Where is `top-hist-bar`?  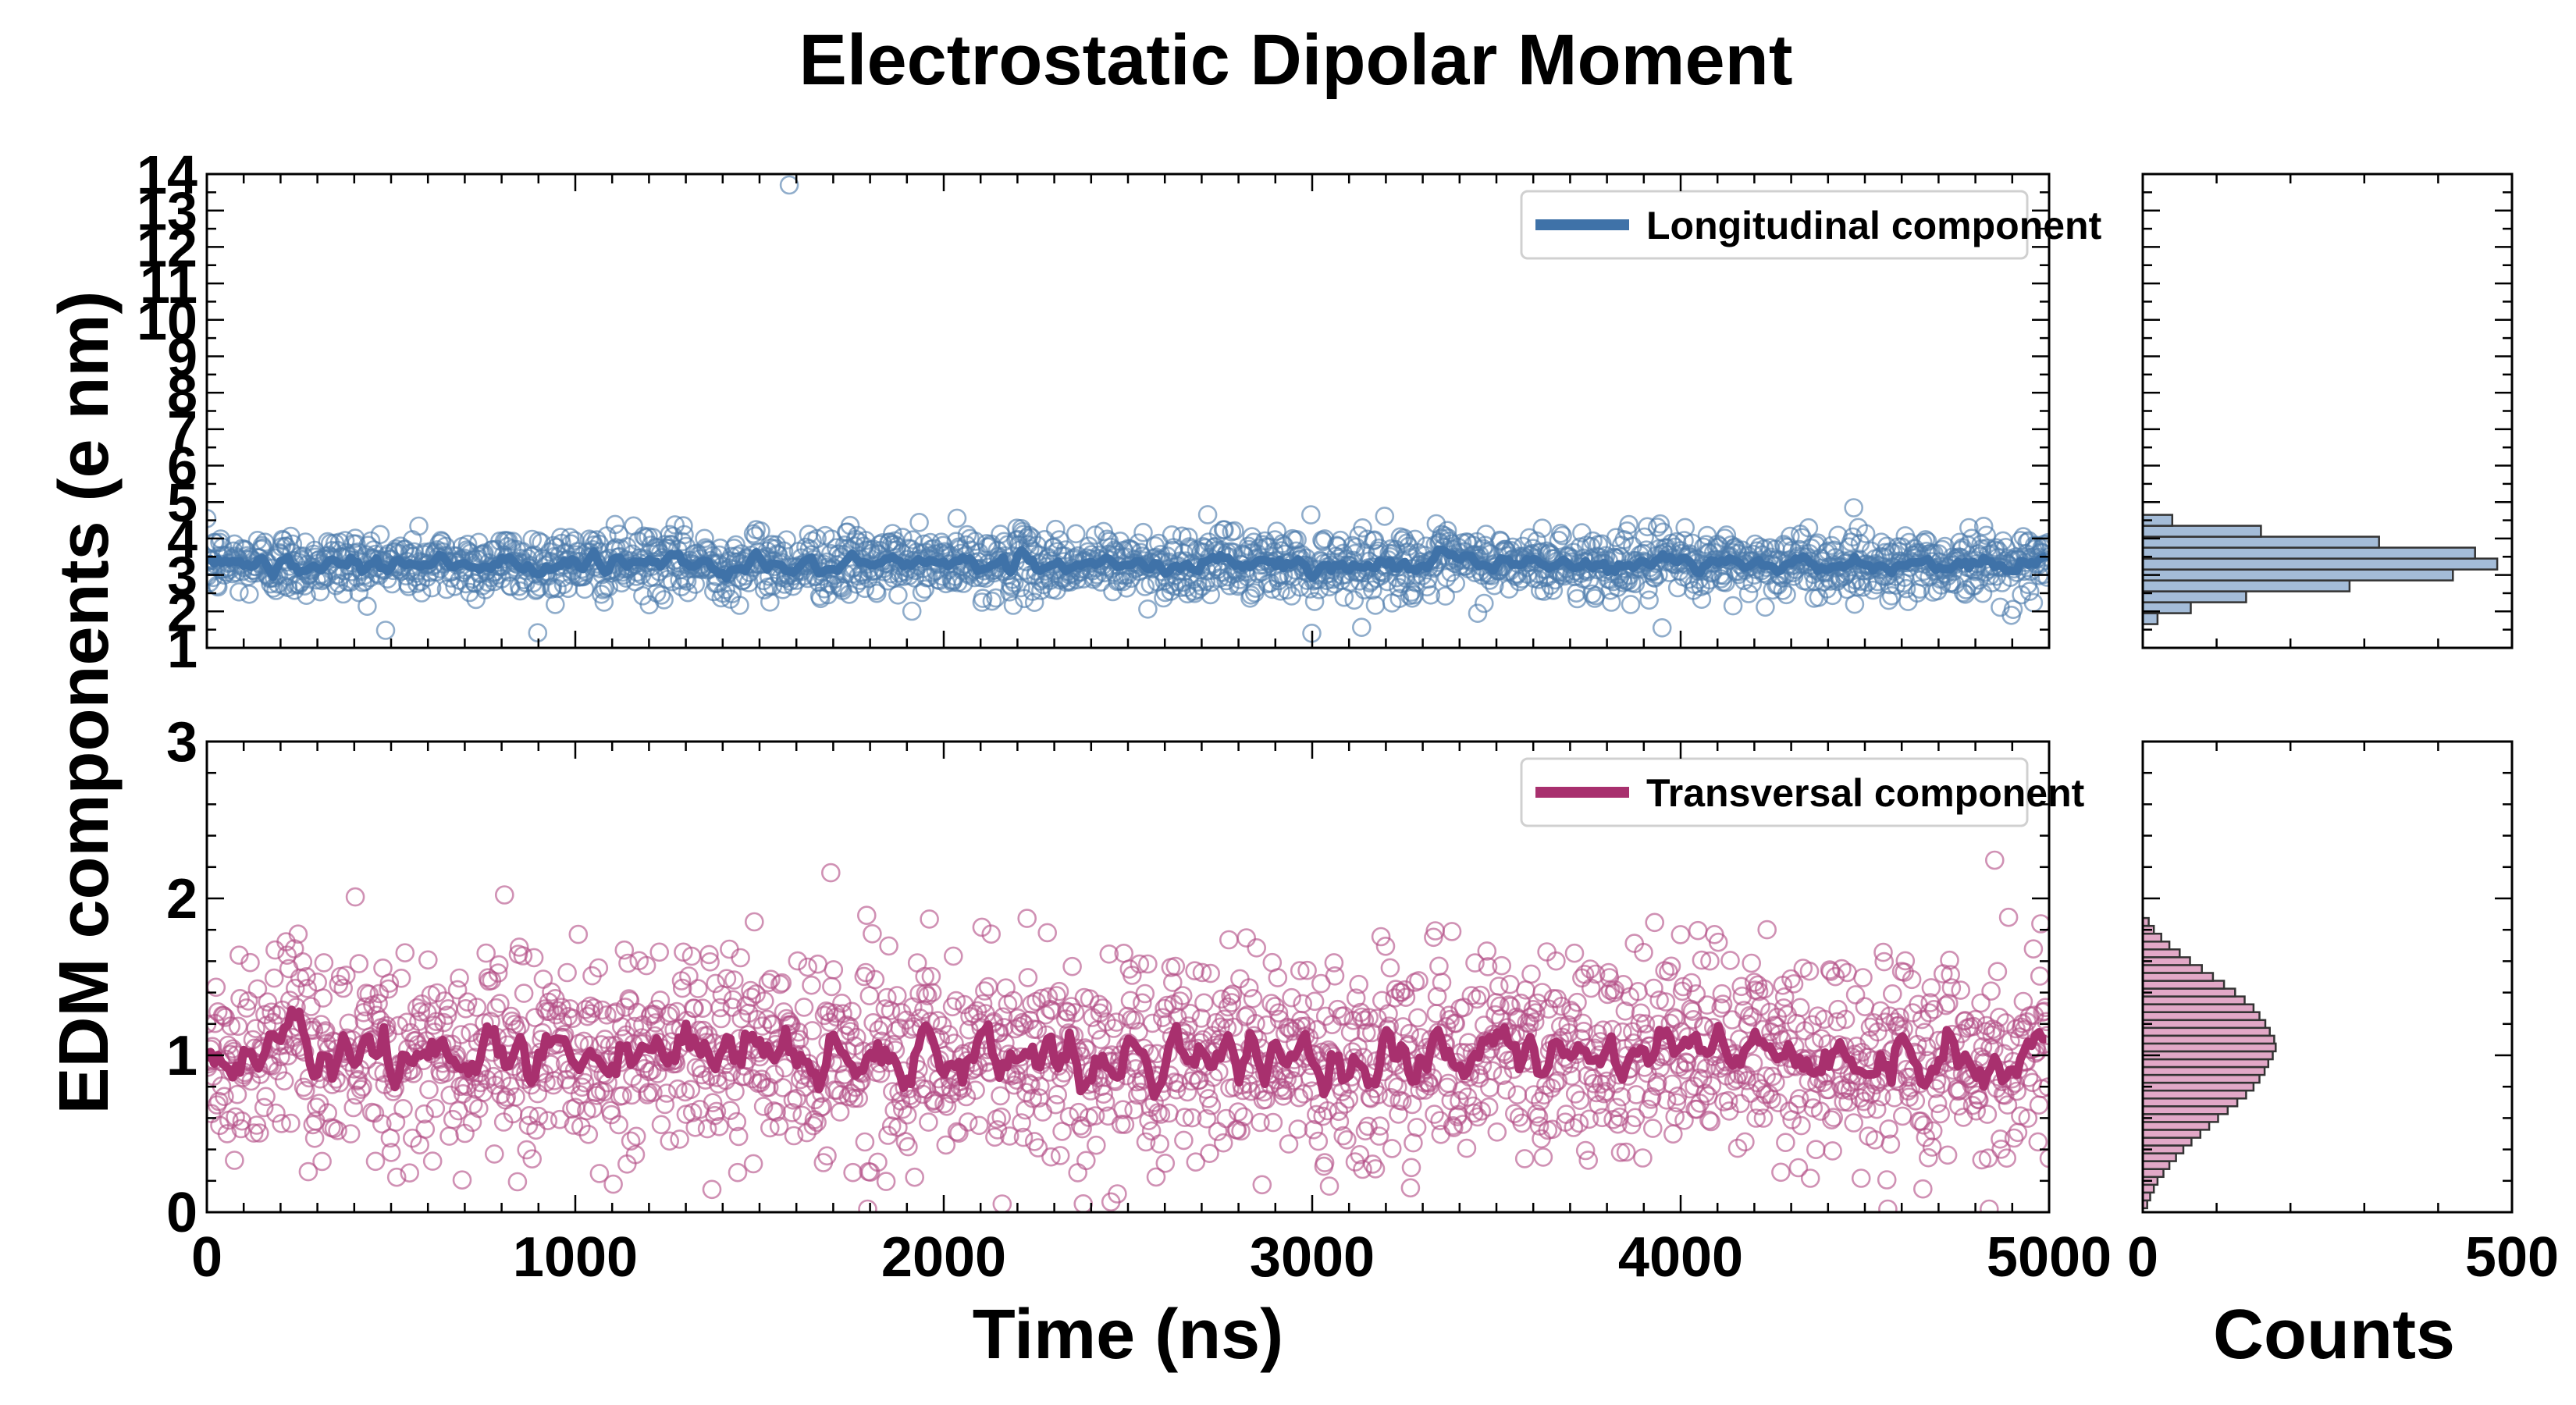 top-hist-bar is located at coordinates (2260, 542).